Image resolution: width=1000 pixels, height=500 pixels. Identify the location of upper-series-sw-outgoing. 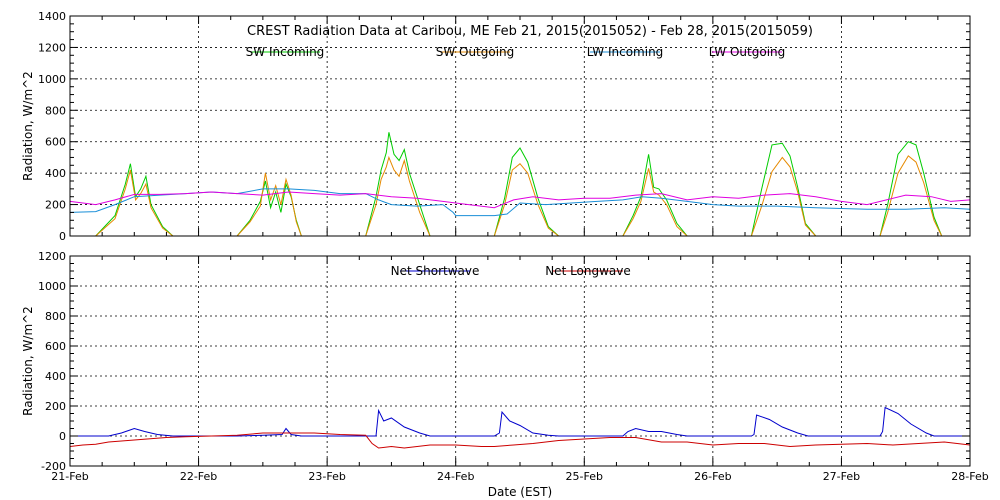
(519, 196).